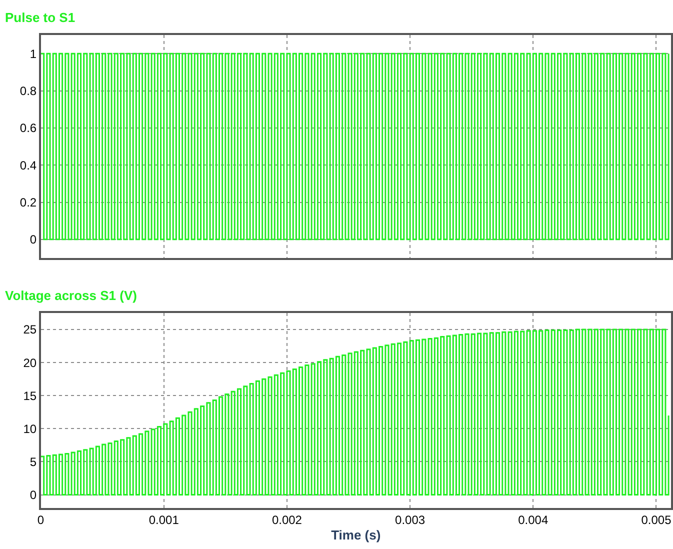 The image size is (673, 549). What do you see at coordinates (287, 520) in the screenshot?
I see `x-tick-label: 0.002` at bounding box center [287, 520].